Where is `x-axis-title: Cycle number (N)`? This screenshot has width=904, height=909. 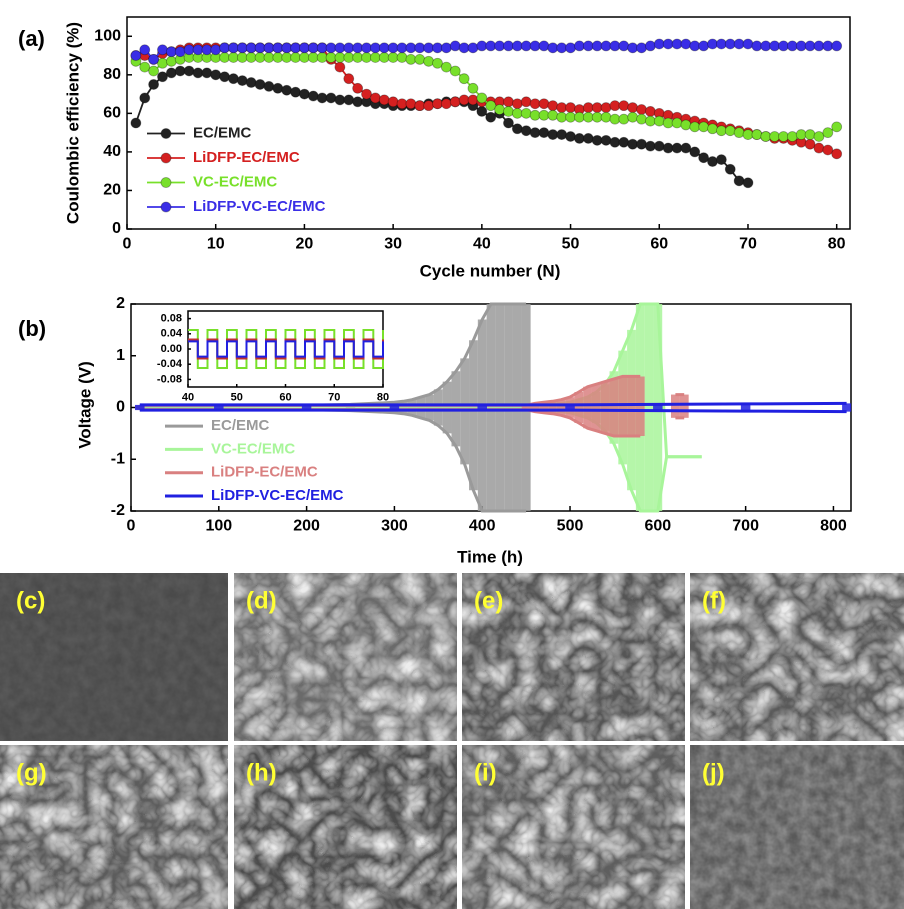
x-axis-title: Cycle number (N) is located at coordinates (490, 270).